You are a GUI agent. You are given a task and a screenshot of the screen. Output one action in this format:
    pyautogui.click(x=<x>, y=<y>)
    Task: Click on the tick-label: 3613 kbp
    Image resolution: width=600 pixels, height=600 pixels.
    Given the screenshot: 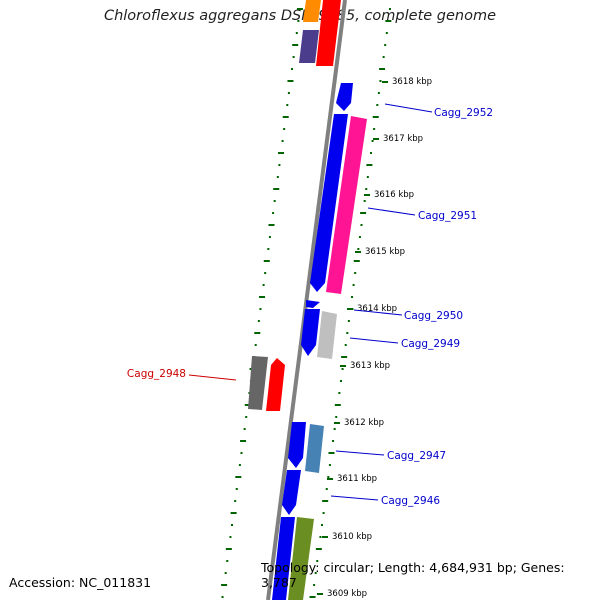 What is the action you would take?
    pyautogui.click(x=370, y=366)
    